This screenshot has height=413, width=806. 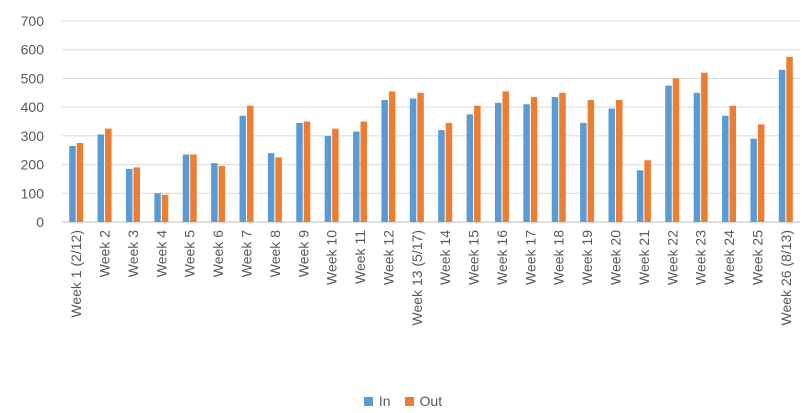 What do you see at coordinates (616, 257) in the screenshot?
I see `x-tick-label: Week 20` at bounding box center [616, 257].